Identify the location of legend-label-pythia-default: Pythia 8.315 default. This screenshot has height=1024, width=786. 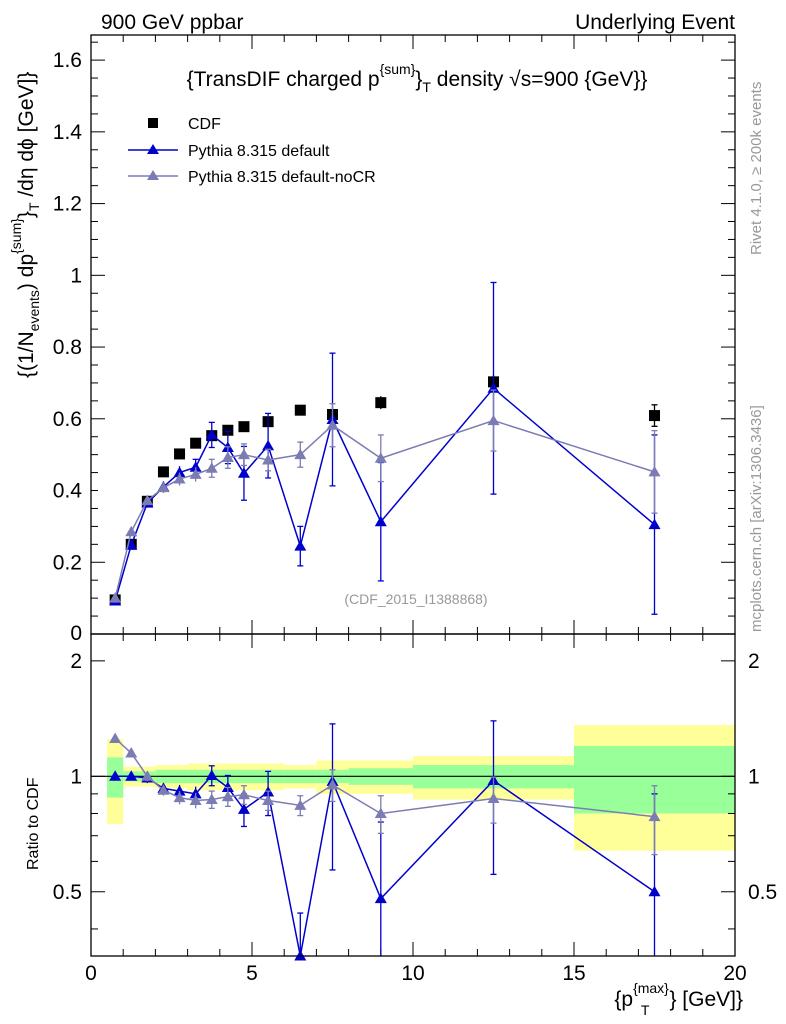
(259, 151).